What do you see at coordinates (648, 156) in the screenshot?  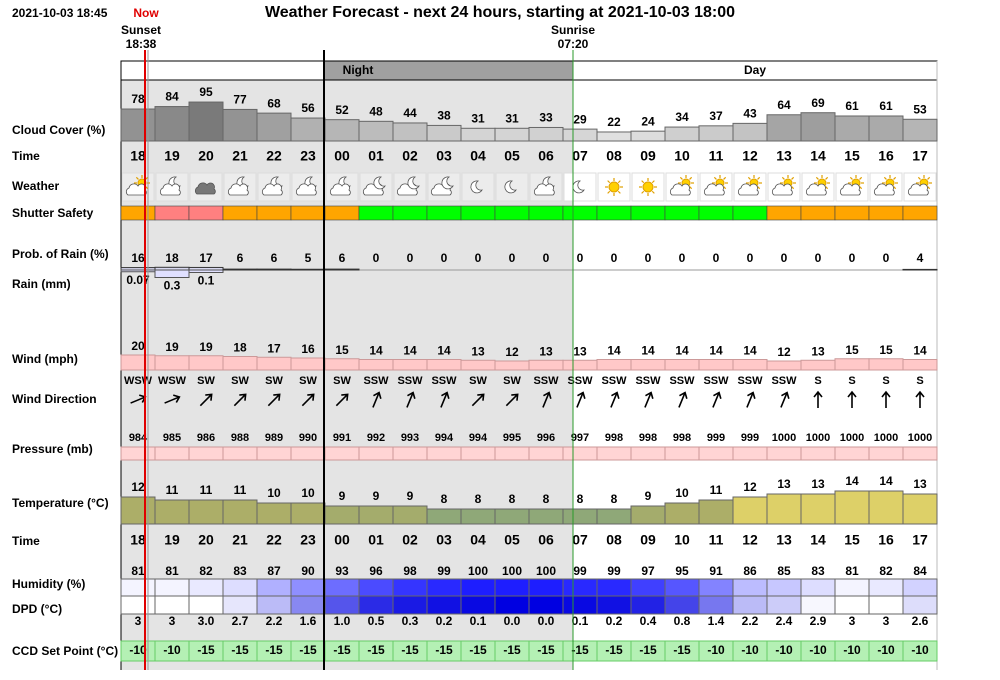 I see `hour: 09` at bounding box center [648, 156].